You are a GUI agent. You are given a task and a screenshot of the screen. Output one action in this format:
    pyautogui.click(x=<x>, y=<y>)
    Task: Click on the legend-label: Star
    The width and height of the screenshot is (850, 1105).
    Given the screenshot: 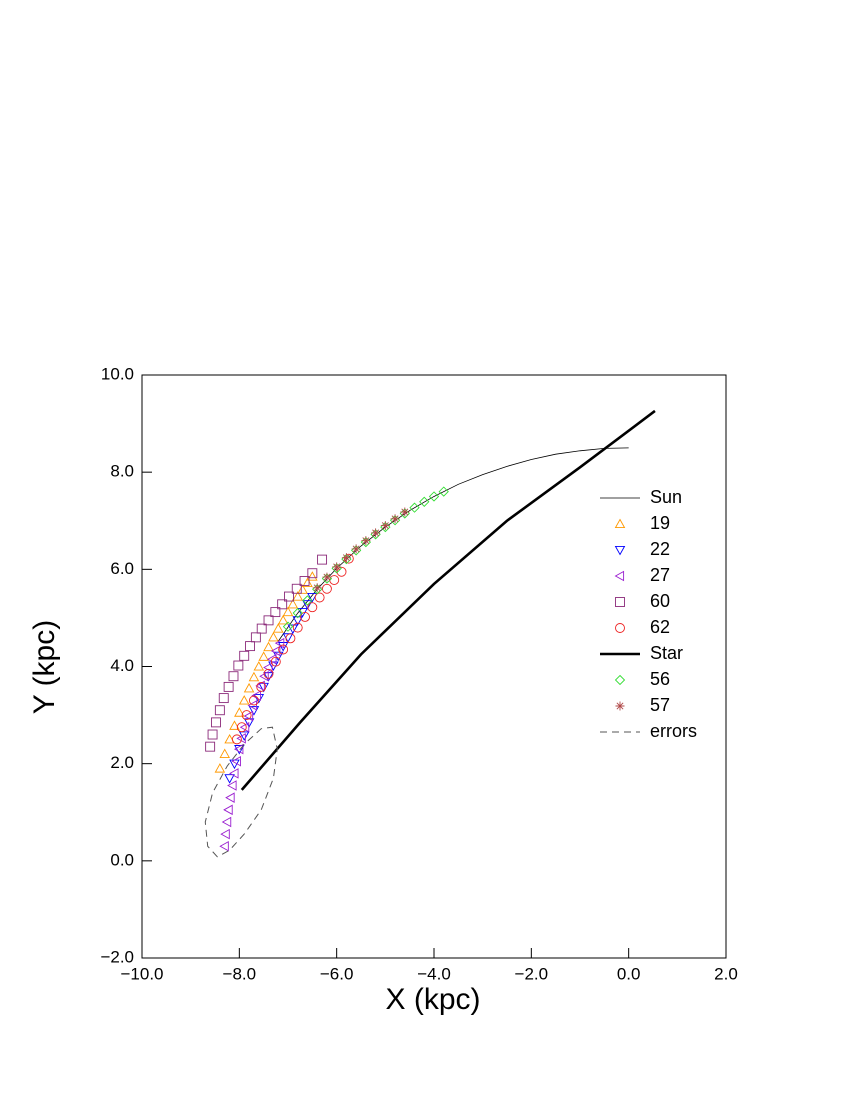 What is the action you would take?
    pyautogui.click(x=666, y=653)
    